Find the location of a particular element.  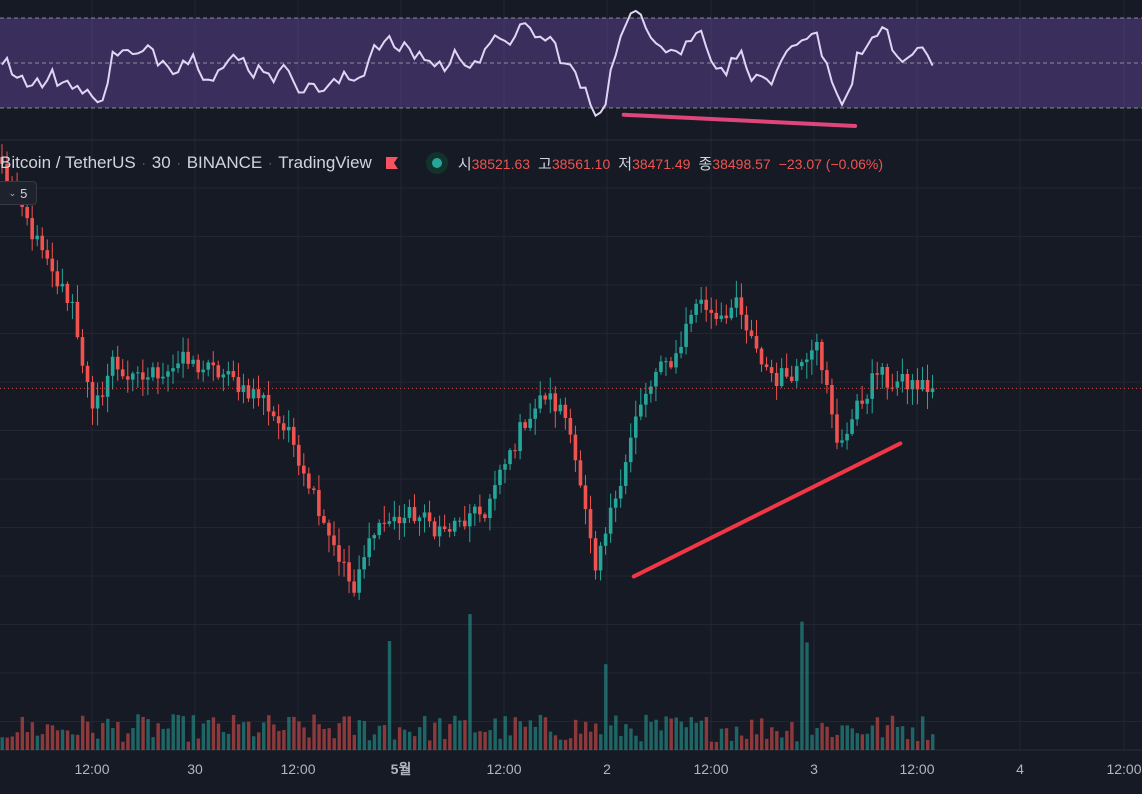

status-dot-icon is located at coordinates (436, 163).